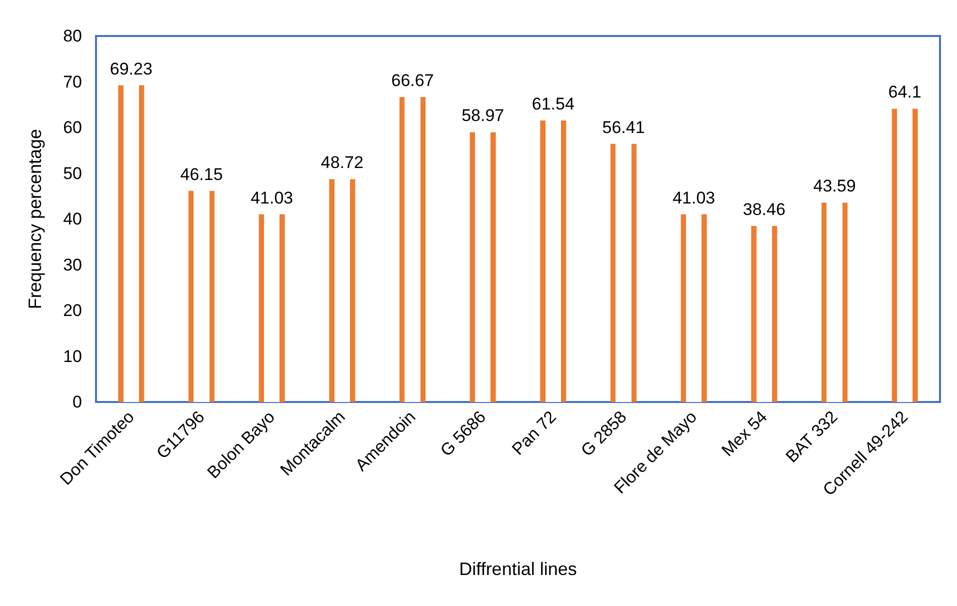 The image size is (957, 606). What do you see at coordinates (553, 104) in the screenshot?
I see `data-label: 61.54` at bounding box center [553, 104].